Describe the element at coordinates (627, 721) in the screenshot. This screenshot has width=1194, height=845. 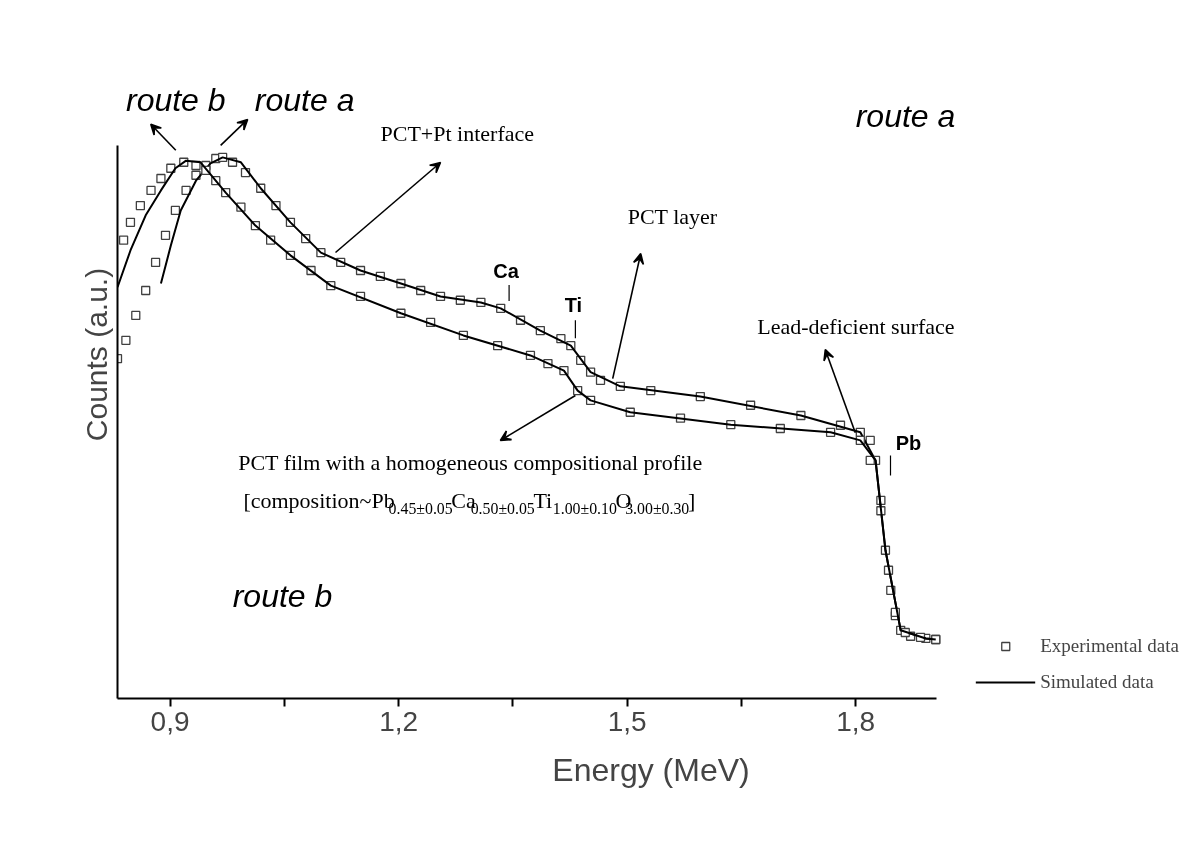
I see `x-tick-label: 1,5` at that location.